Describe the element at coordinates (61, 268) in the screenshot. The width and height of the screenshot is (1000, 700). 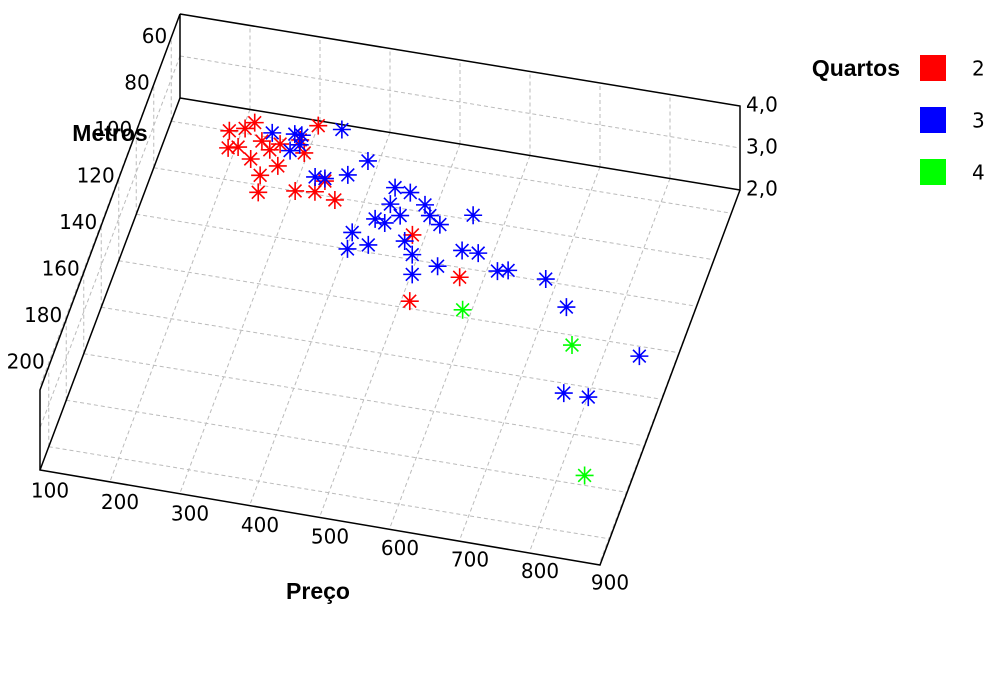
I see `y-tick-label: 160` at that location.